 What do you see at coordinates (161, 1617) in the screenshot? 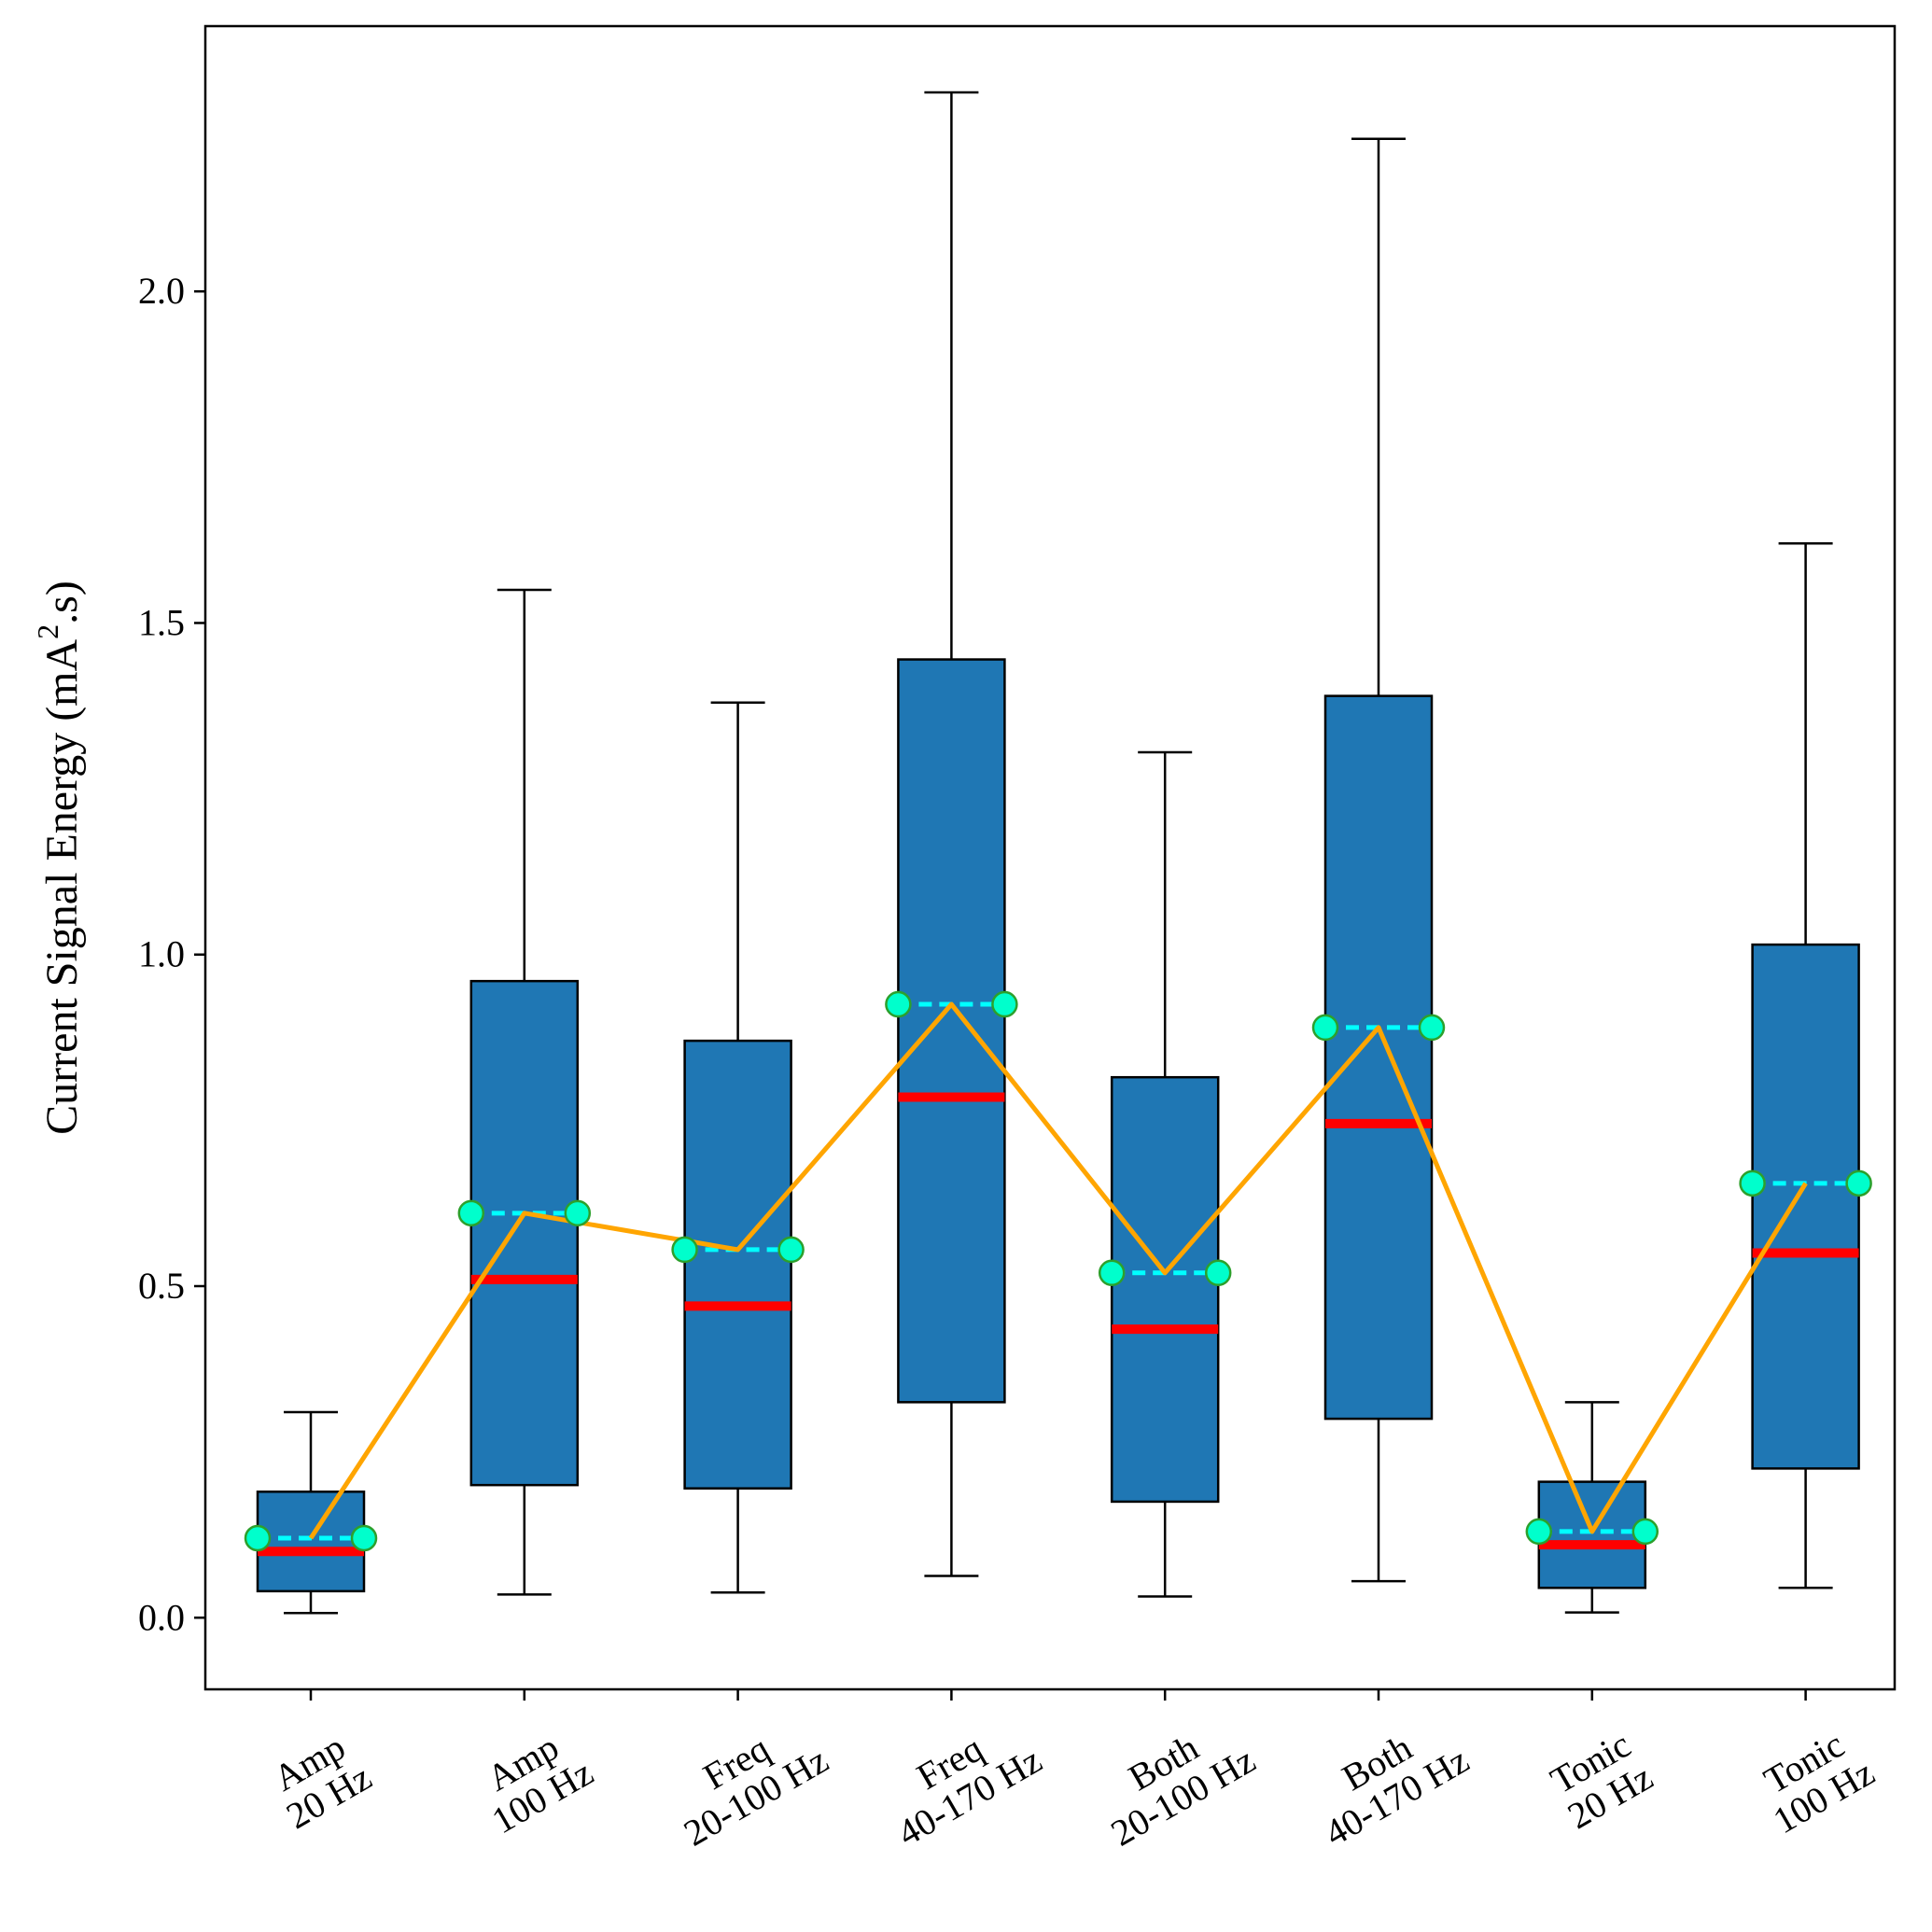
I see `y-tick-label: 0.0` at bounding box center [161, 1617].